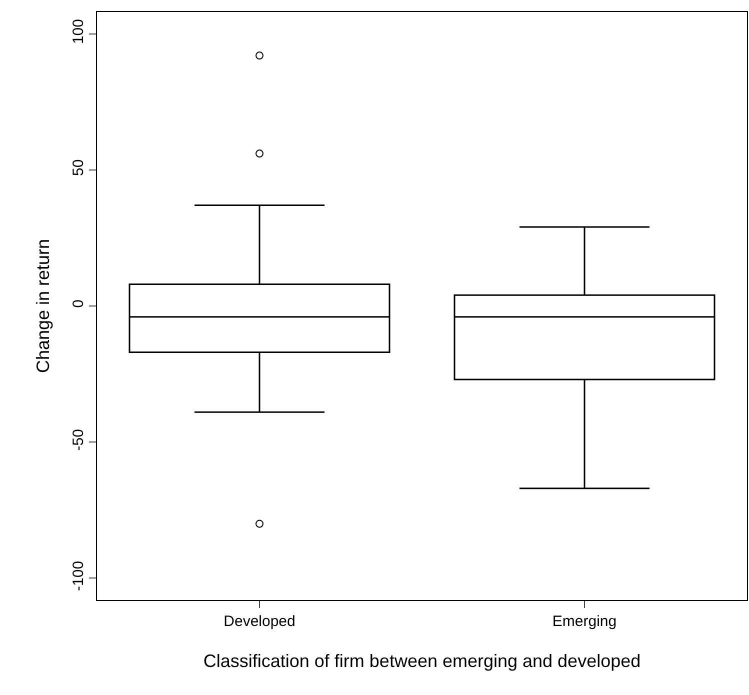 The width and height of the screenshot is (749, 695). I want to click on y-tick-label: 0, so click(78, 304).